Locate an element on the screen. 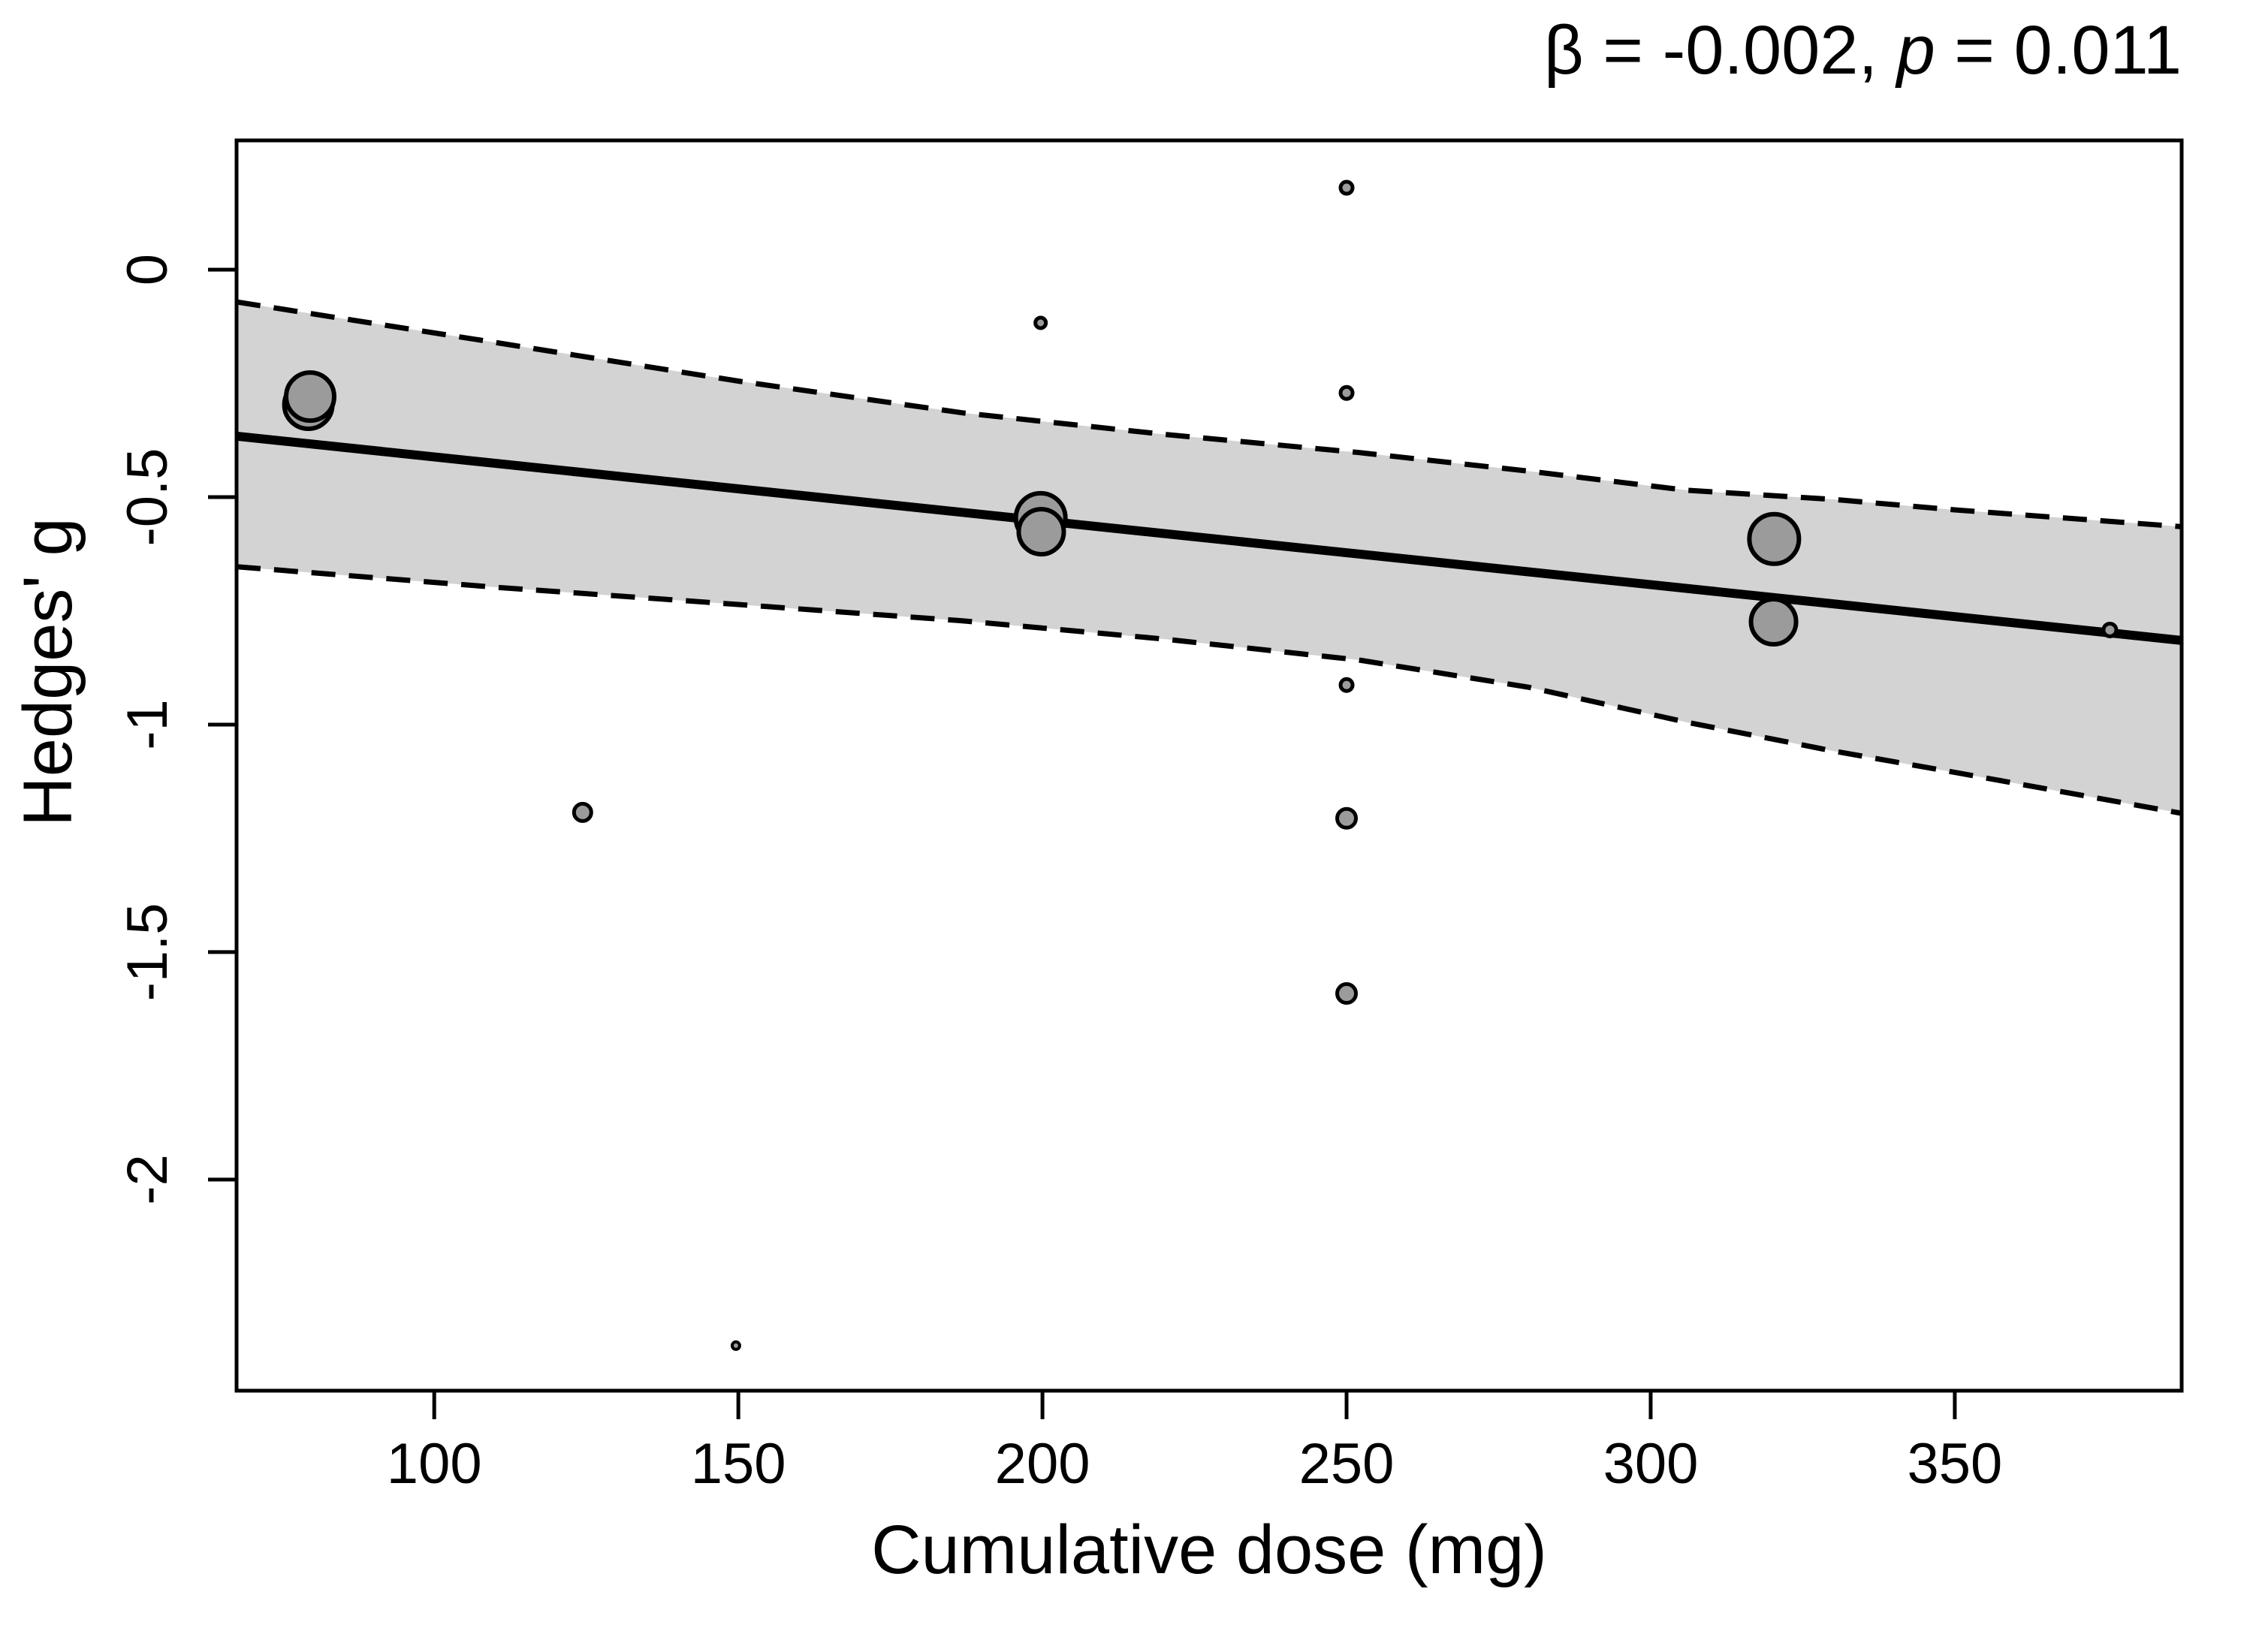 This screenshot has height=1652, width=2253. x-axis-tick-label: 200 is located at coordinates (1042, 1464).